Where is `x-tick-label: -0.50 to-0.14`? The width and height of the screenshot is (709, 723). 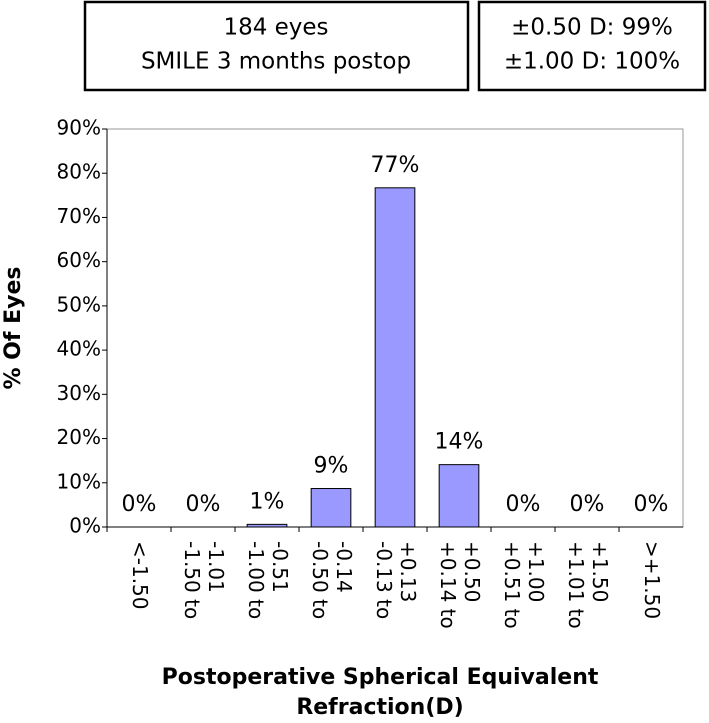
x-tick-label: -0.50 to-0.14 is located at coordinates (333, 580).